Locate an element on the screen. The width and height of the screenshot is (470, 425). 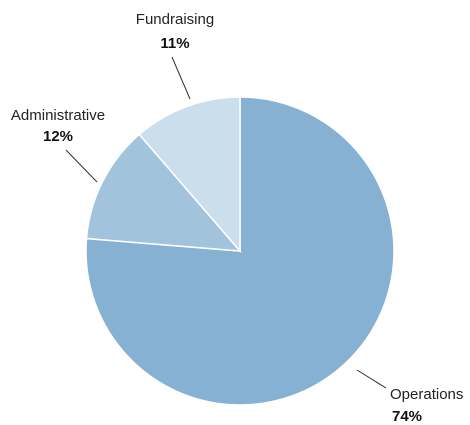
leader-line-operations is located at coordinates (371, 379).